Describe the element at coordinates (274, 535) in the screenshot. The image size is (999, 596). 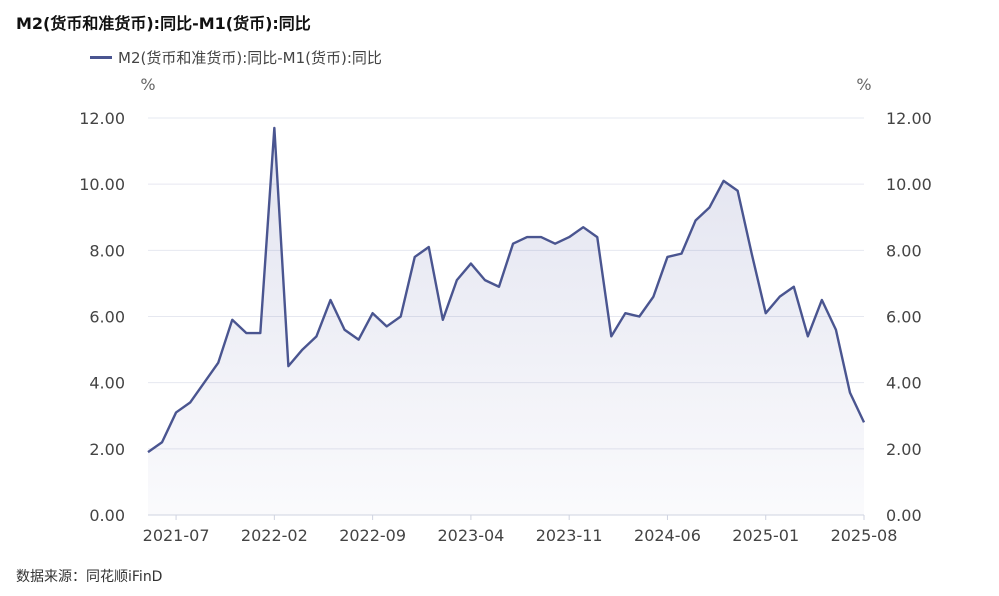
I see `x-tick-label: 2022-02` at that location.